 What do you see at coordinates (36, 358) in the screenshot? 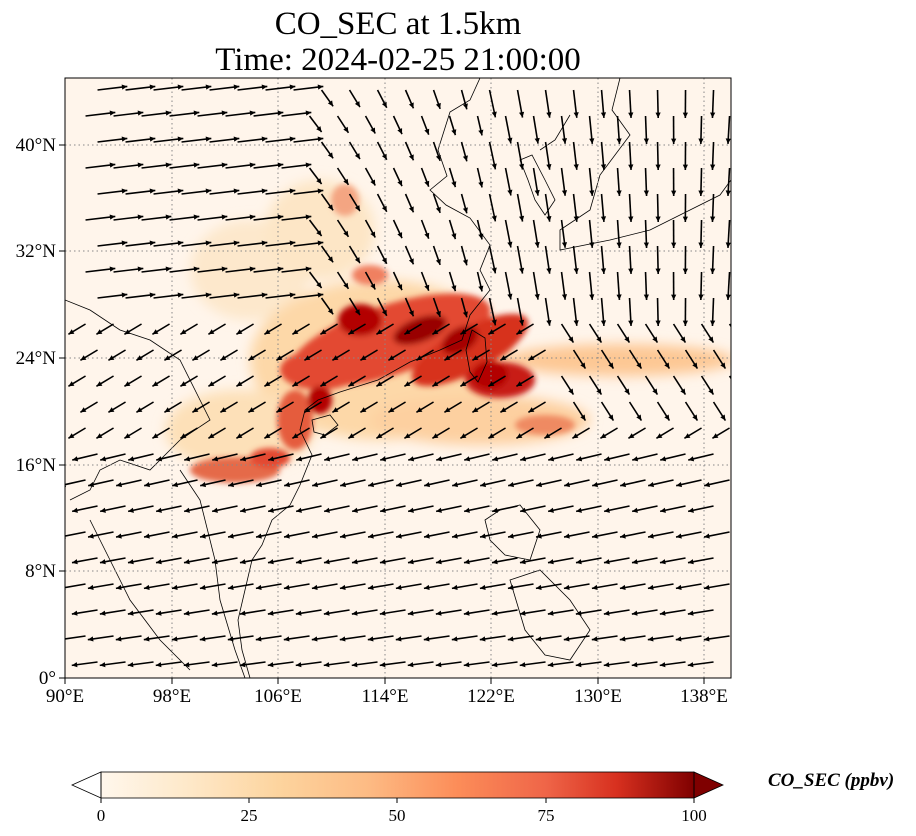
I see `lat-tick-label: 24°N` at bounding box center [36, 358].